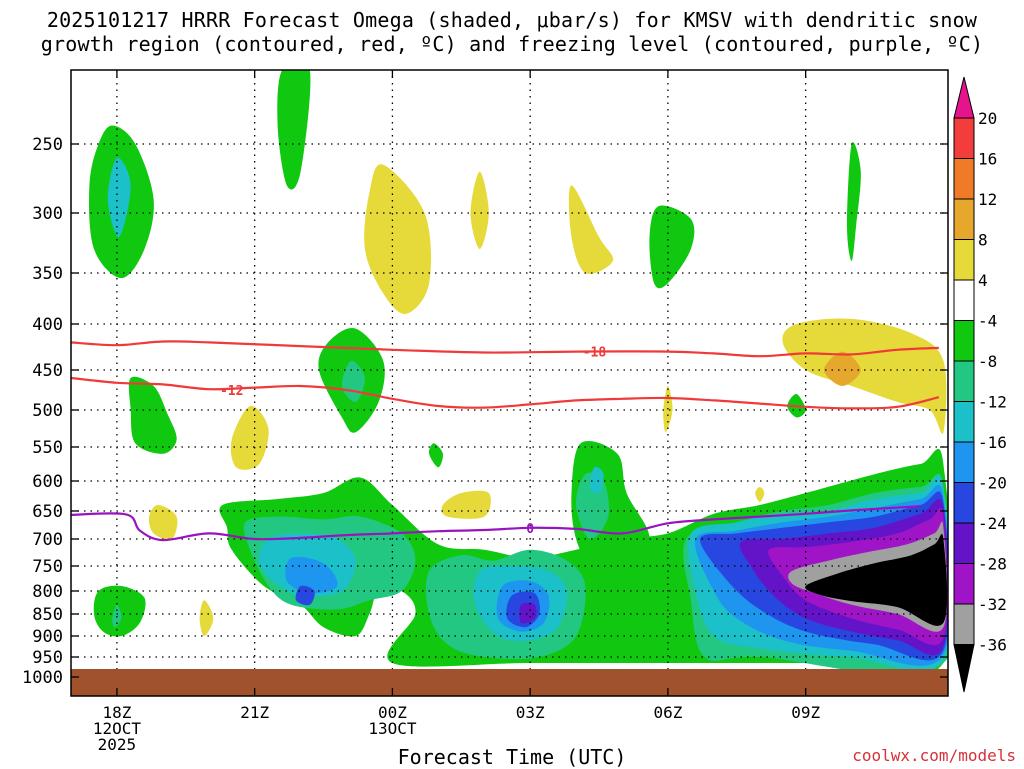 This screenshot has height=769, width=1024. Describe the element at coordinates (505, 349) in the screenshot. I see `contour--18` at that location.